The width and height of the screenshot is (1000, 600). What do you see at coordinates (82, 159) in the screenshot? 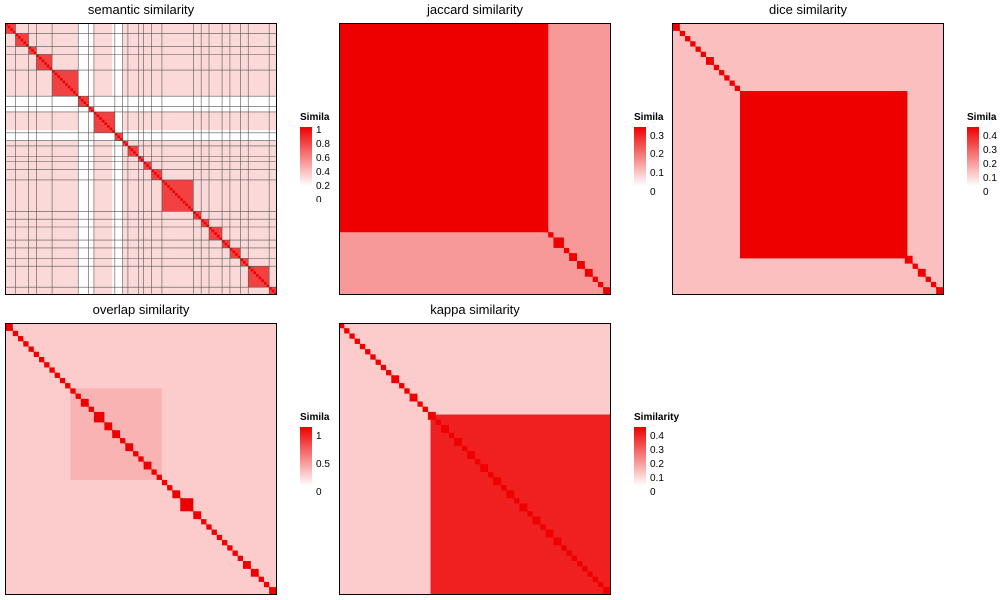
I see `heatmap-empty-column` at bounding box center [82, 159].